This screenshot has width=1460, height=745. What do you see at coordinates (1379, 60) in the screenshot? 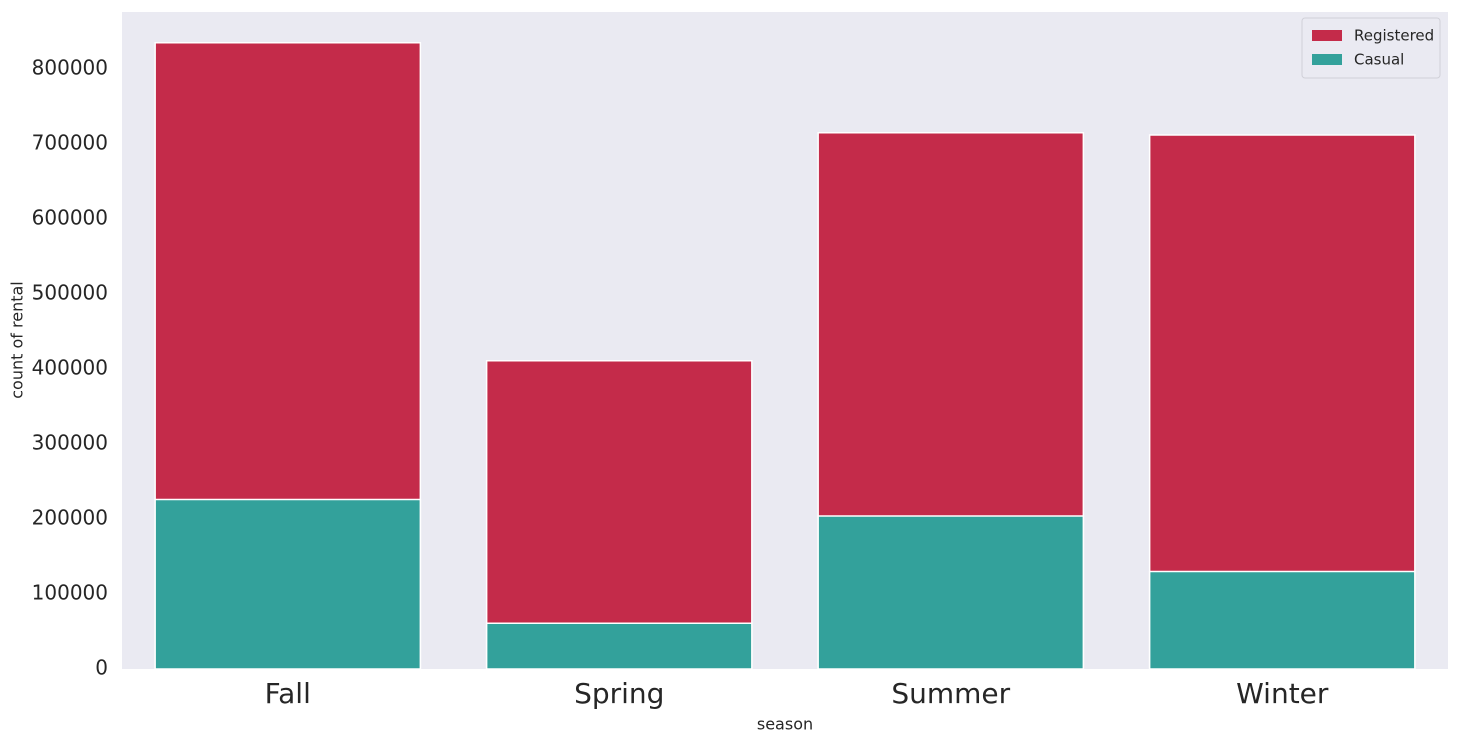
I see `legend-label: Casual` at bounding box center [1379, 60].